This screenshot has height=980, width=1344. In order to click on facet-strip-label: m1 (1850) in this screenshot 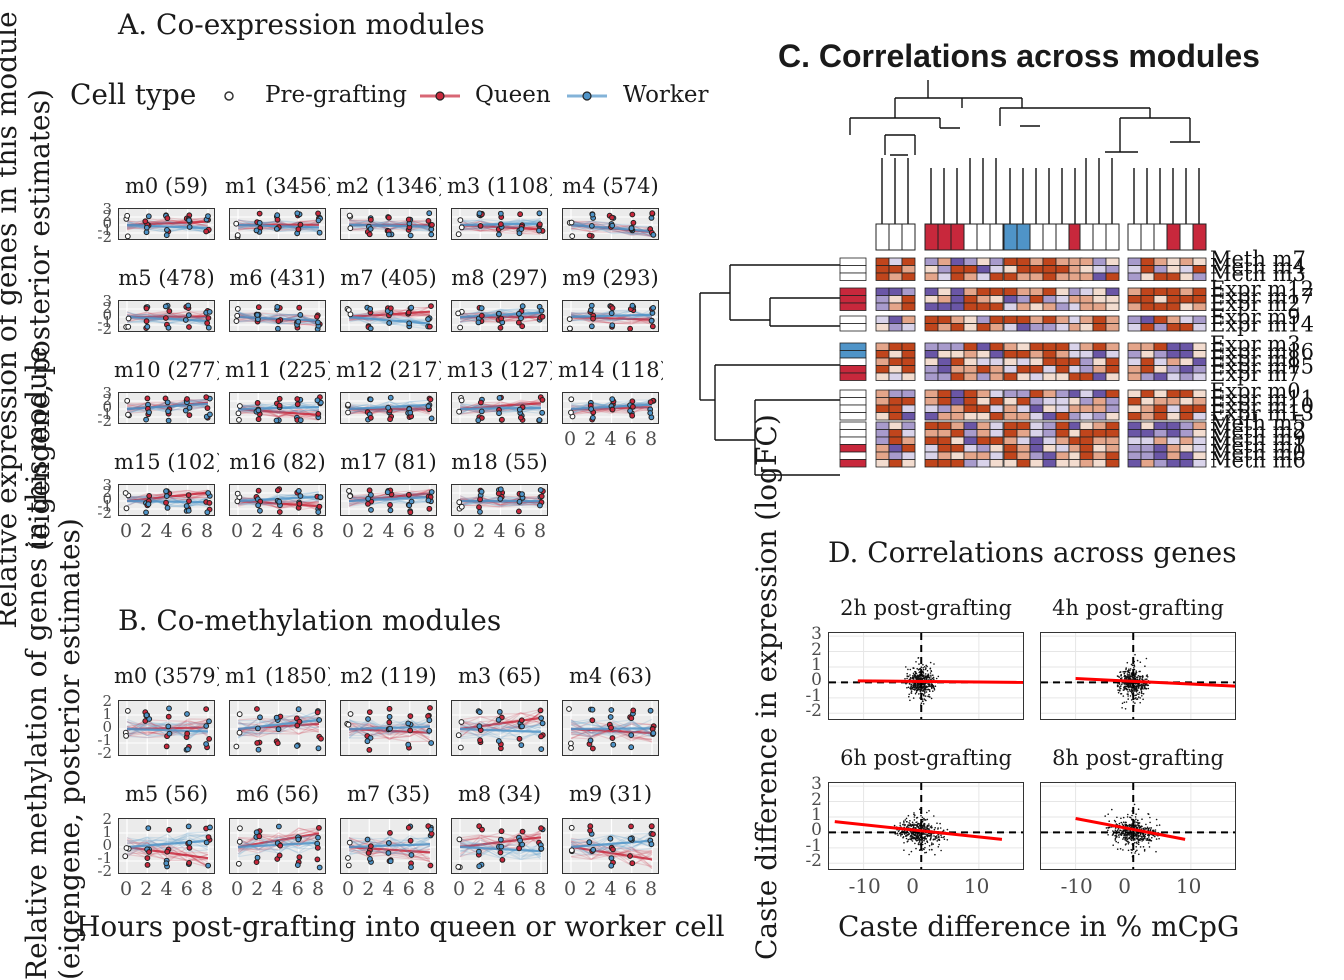, I will do `click(277, 676)`.